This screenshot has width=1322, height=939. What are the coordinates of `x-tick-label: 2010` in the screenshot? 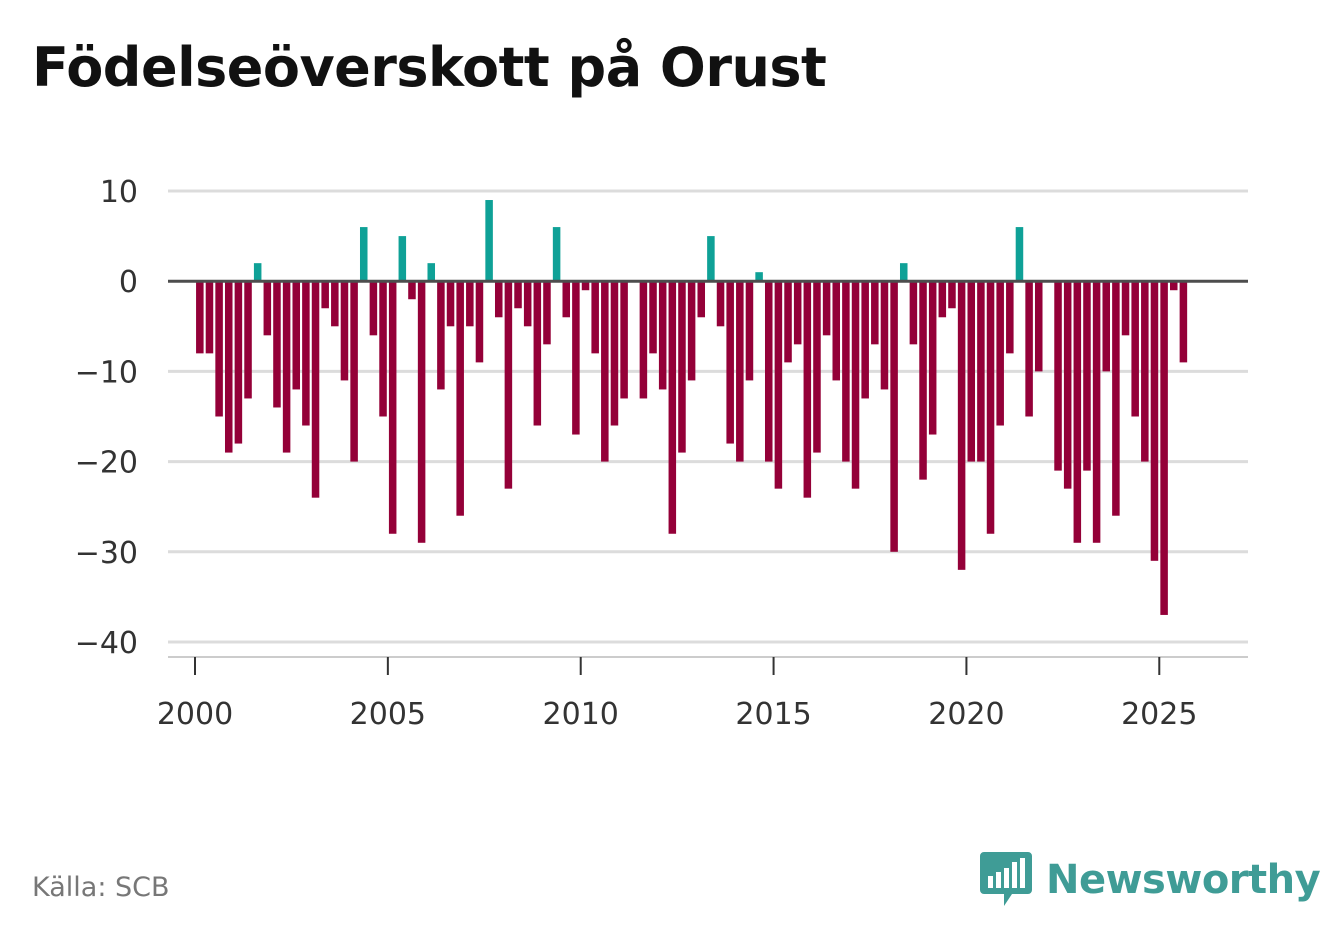 It's located at (581, 714).